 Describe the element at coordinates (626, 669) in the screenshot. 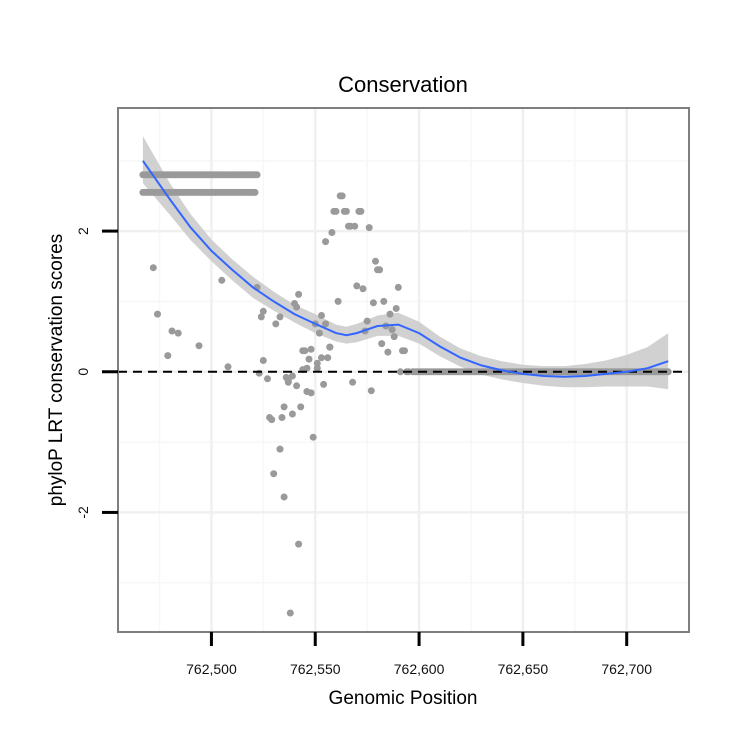

I see `x-tick-label: 762,700` at that location.